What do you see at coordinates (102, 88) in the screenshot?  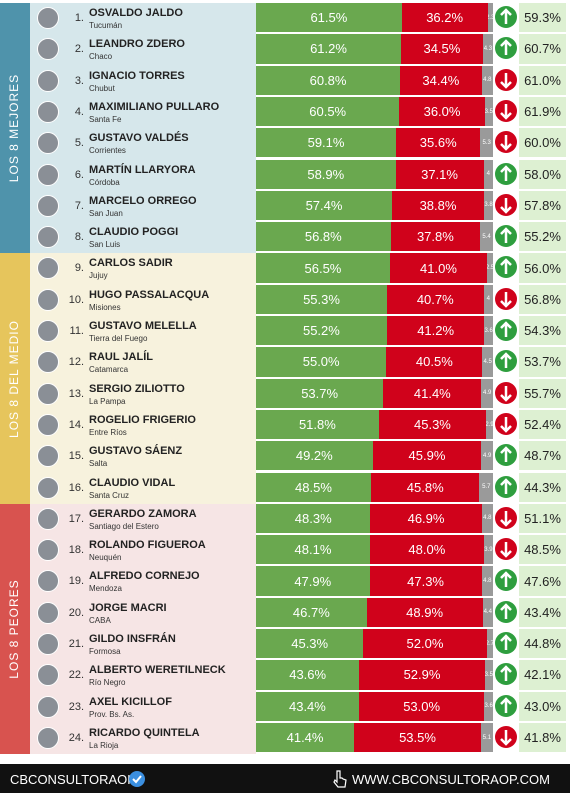 I see `province: Chubut` at bounding box center [102, 88].